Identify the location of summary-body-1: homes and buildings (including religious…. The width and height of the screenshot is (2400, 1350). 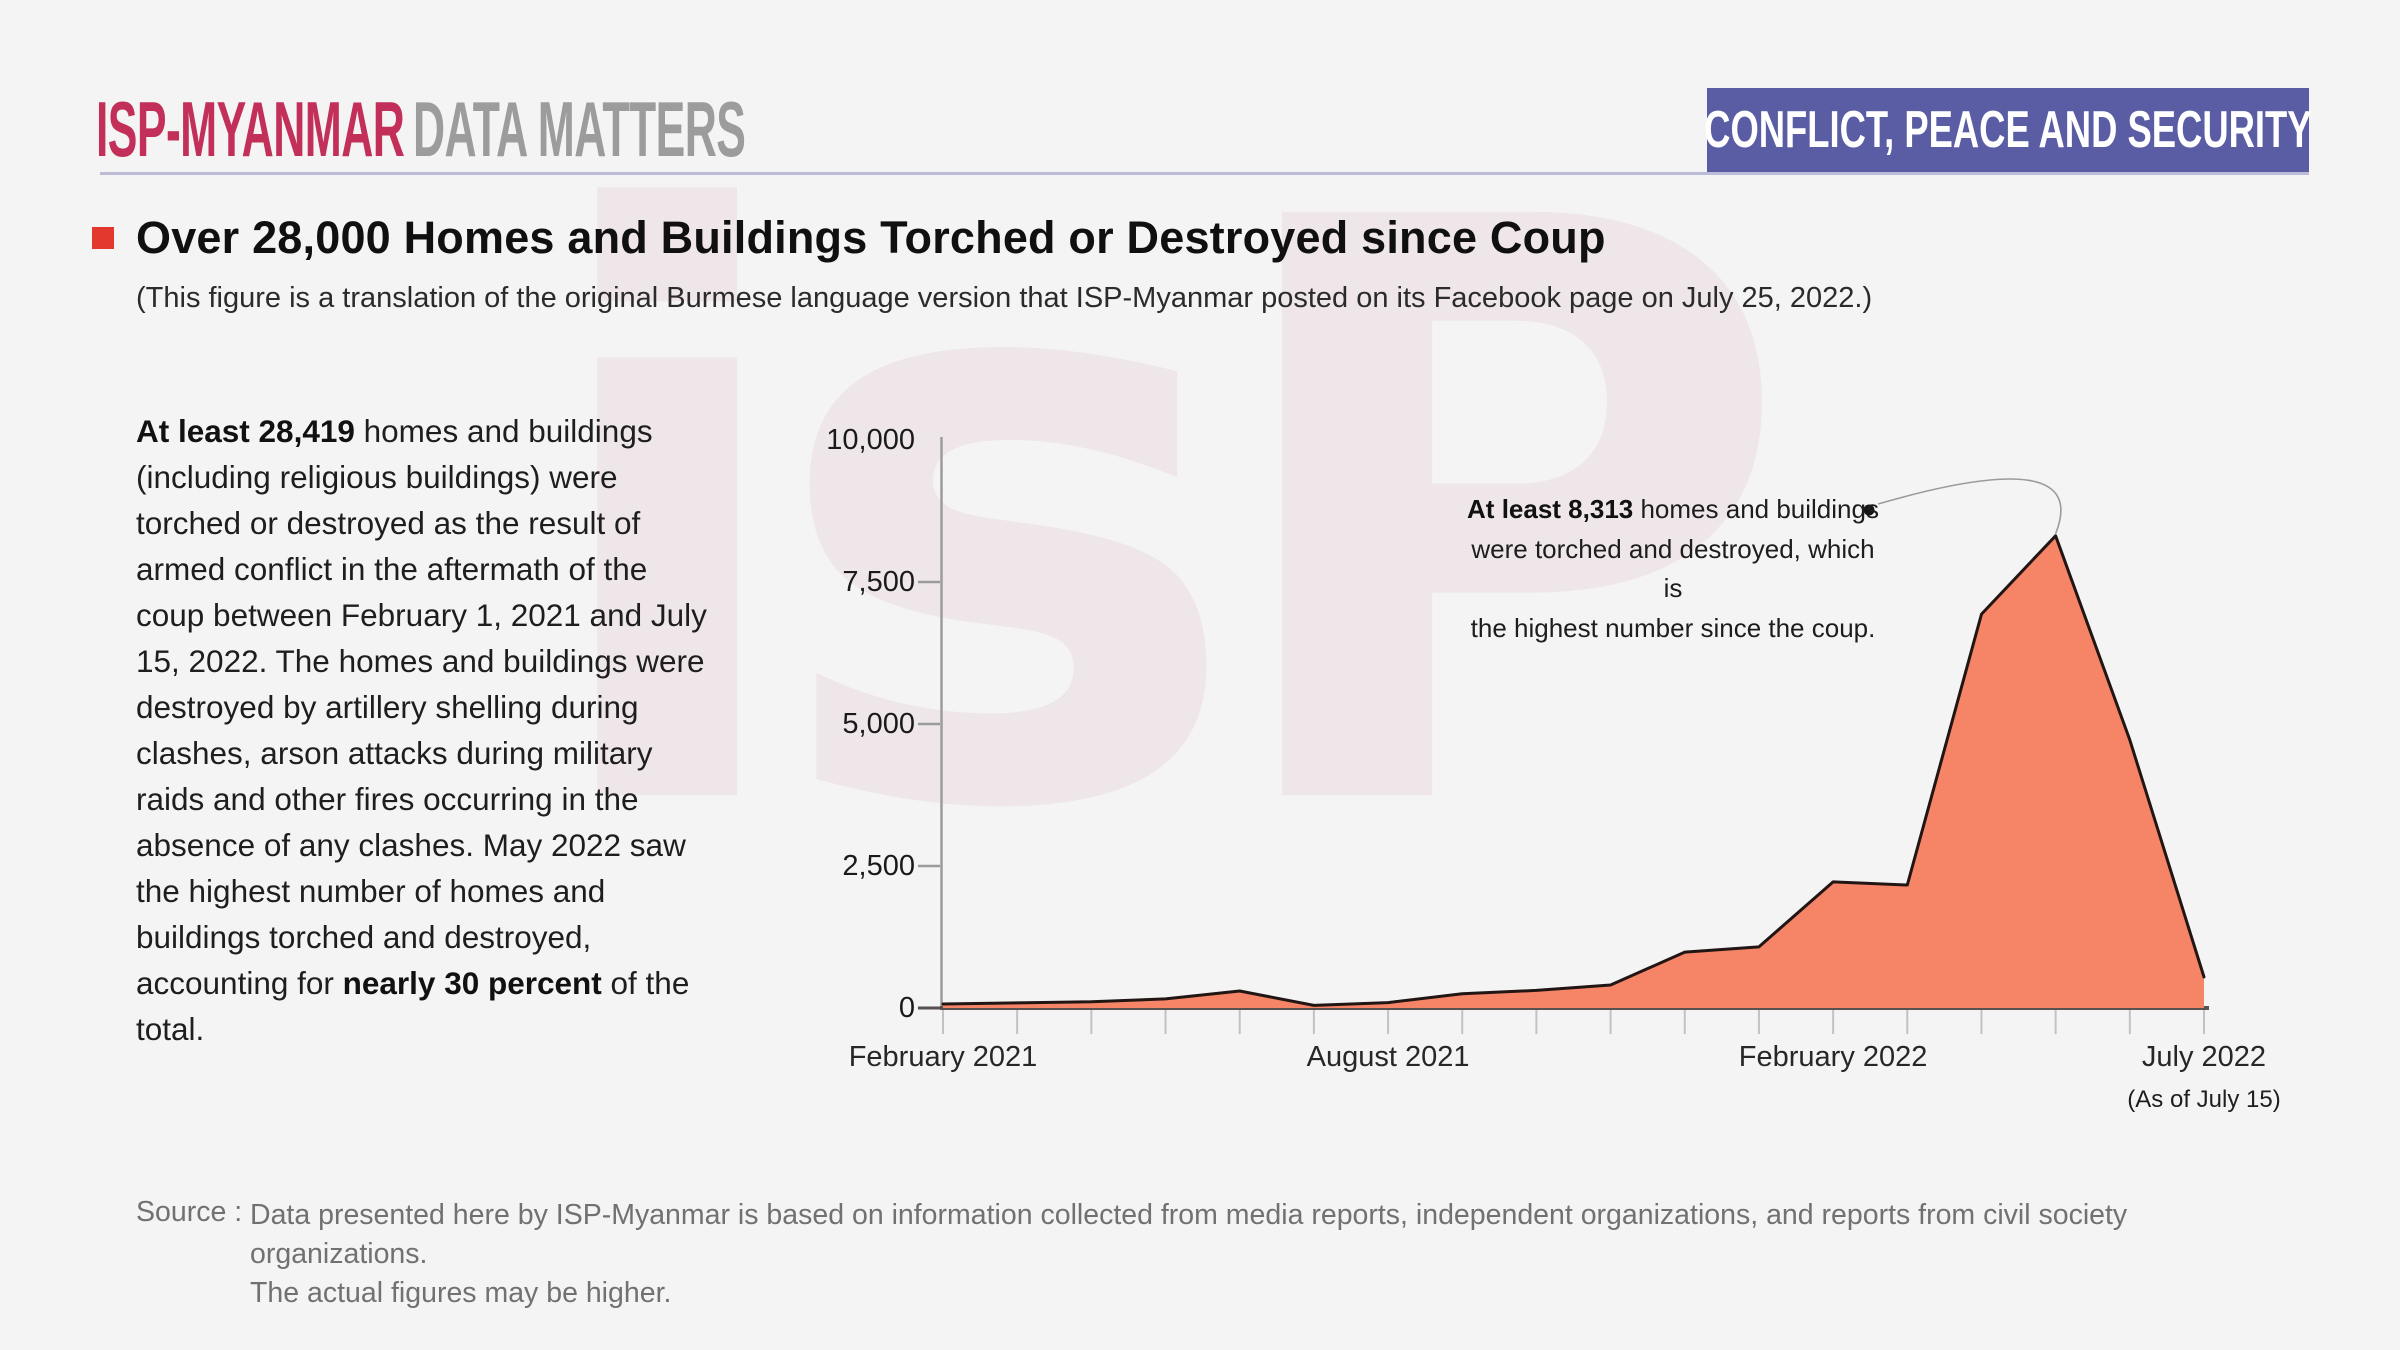
(421, 707).